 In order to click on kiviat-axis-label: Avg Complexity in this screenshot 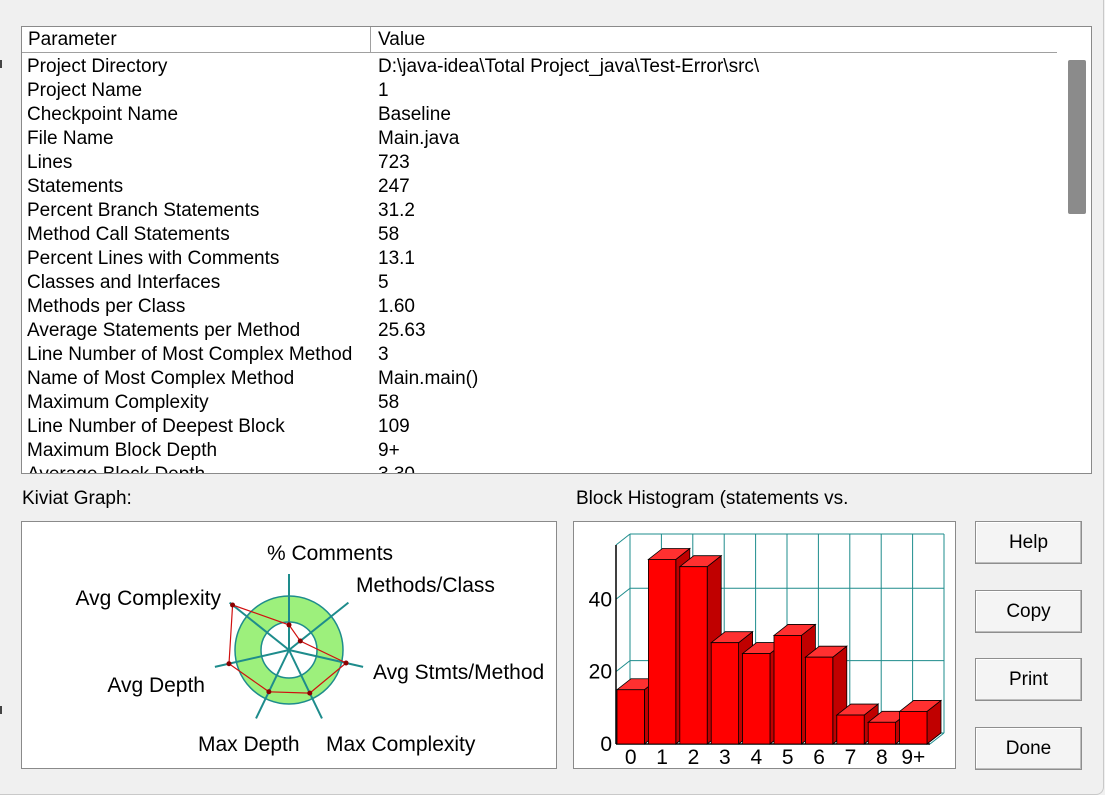, I will do `click(148, 598)`.